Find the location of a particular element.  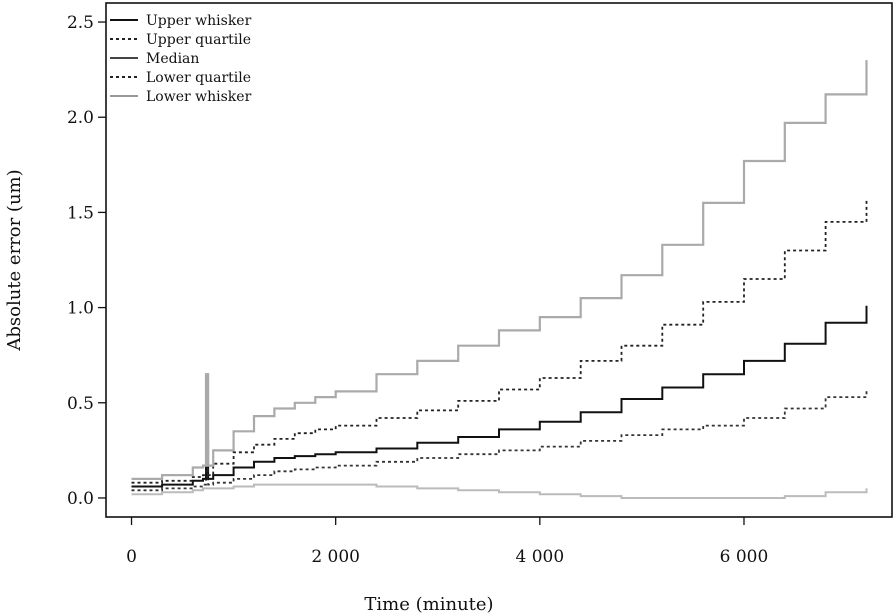

series-line-lower-whisker is located at coordinates (499, 491).